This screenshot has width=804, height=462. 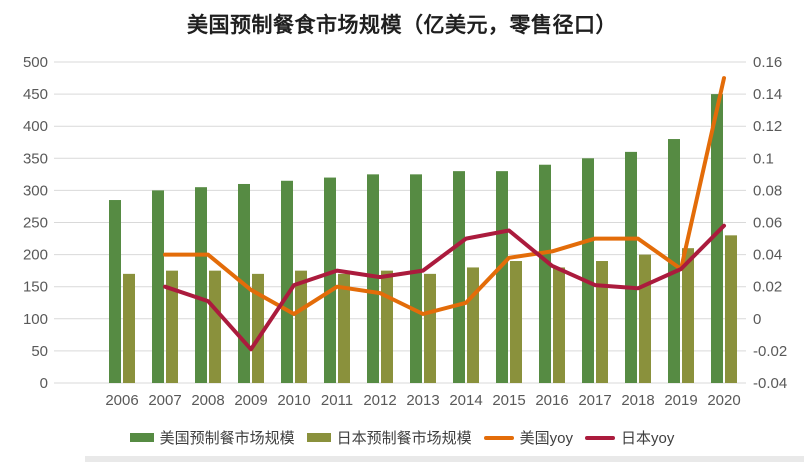 I want to click on right-axis-tick-label: -0.04, so click(x=770, y=383).